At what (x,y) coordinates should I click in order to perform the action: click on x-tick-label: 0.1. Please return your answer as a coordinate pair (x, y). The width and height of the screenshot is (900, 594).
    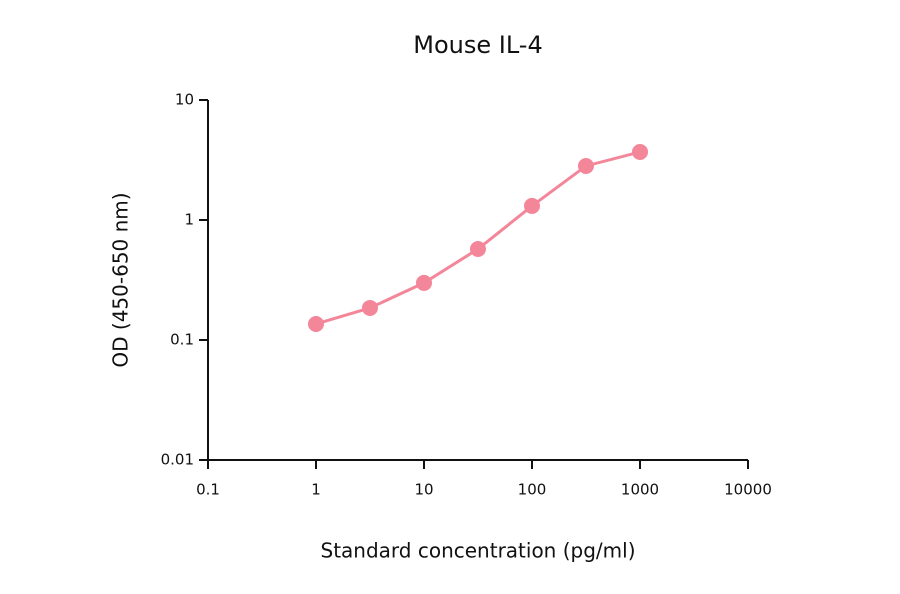
    Looking at the image, I should click on (208, 490).